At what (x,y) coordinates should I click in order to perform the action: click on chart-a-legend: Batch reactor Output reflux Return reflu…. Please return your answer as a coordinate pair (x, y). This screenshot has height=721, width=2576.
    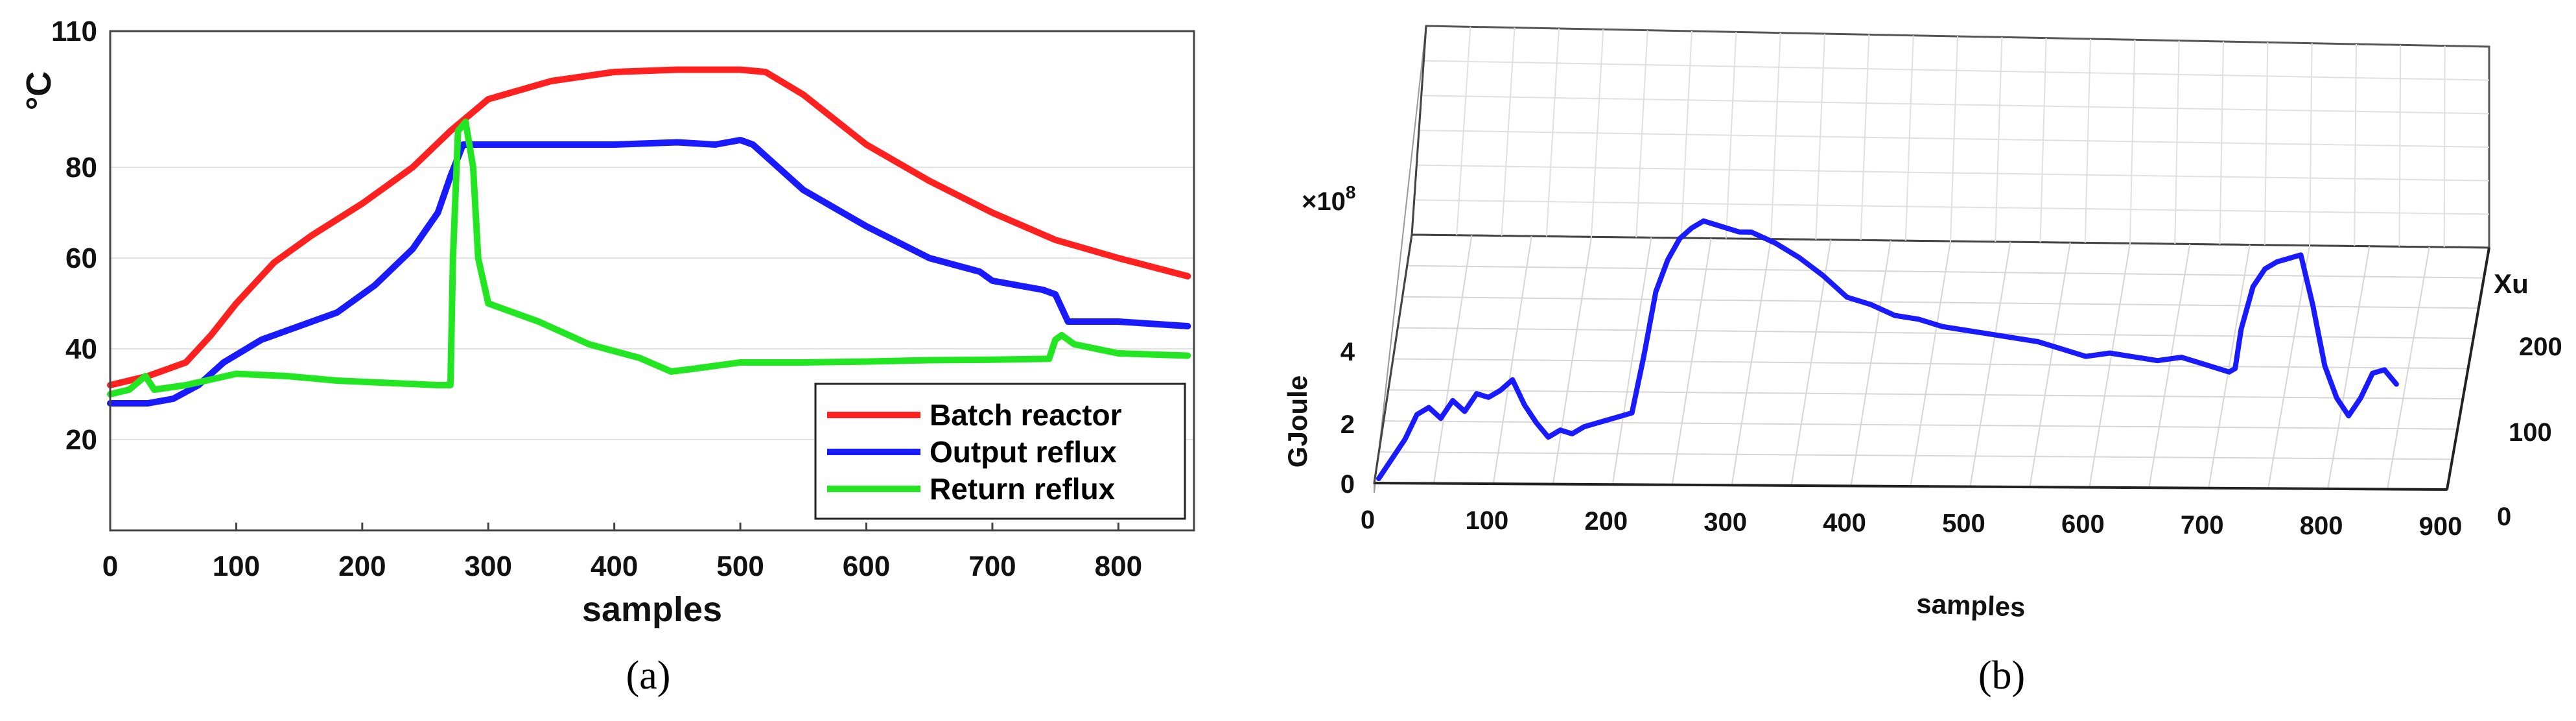
    Looking at the image, I should click on (1000, 451).